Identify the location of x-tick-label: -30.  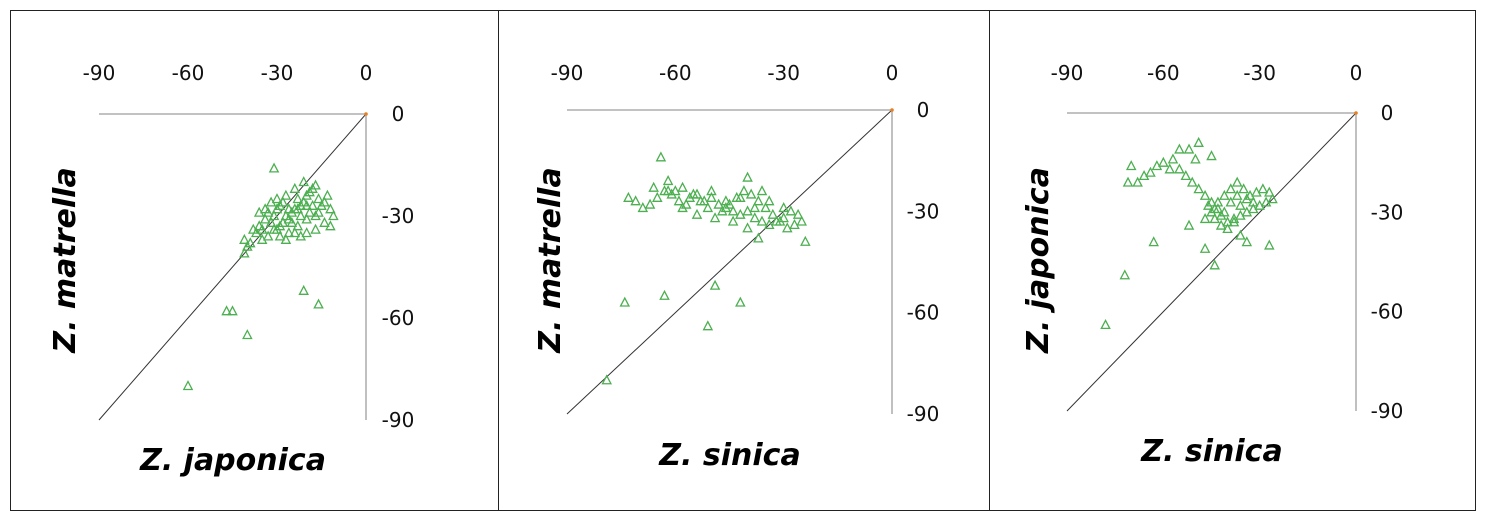
(783, 73).